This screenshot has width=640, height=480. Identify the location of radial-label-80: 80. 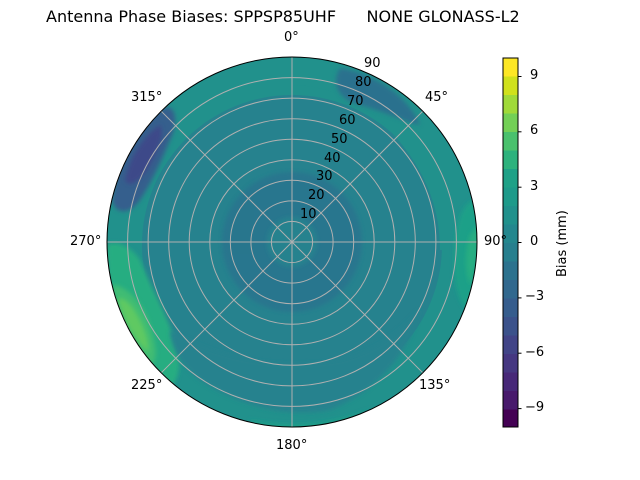
(363, 82).